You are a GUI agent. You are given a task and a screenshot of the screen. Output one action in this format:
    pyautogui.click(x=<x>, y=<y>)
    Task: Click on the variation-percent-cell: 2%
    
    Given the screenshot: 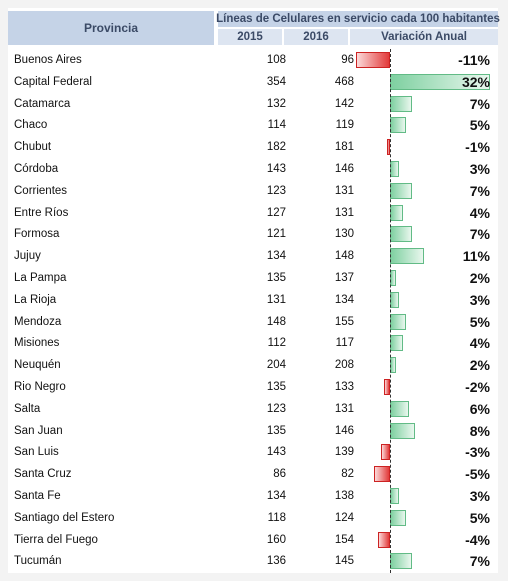 What is the action you would take?
    pyautogui.click(x=479, y=278)
    